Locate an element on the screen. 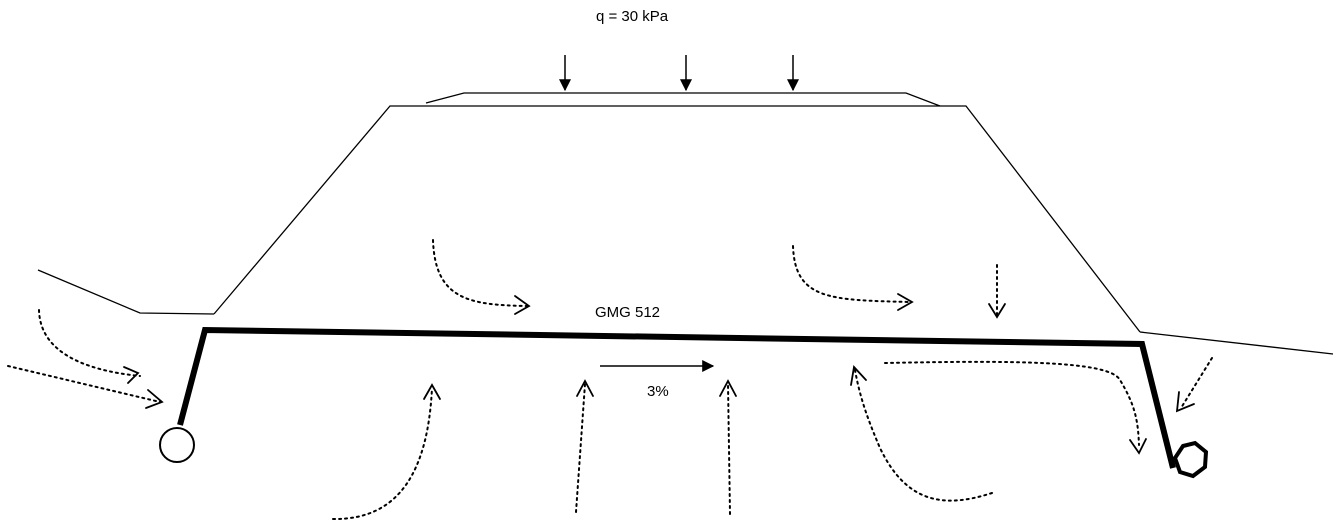 The width and height of the screenshot is (1338, 529). load-label: q = 30 kPa is located at coordinates (632, 16).